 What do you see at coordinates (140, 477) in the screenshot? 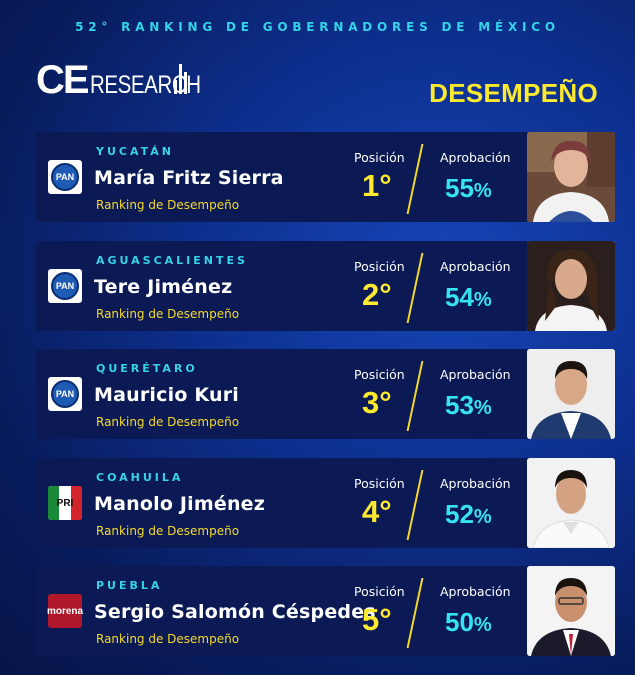
I see `state-name: COAHUILA` at bounding box center [140, 477].